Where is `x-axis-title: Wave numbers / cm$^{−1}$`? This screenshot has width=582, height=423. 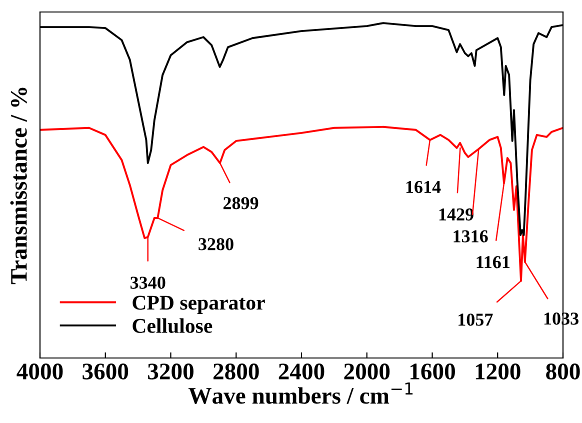 x-axis-title: Wave numbers / cm$^{−1}$ is located at coordinates (300, 393).